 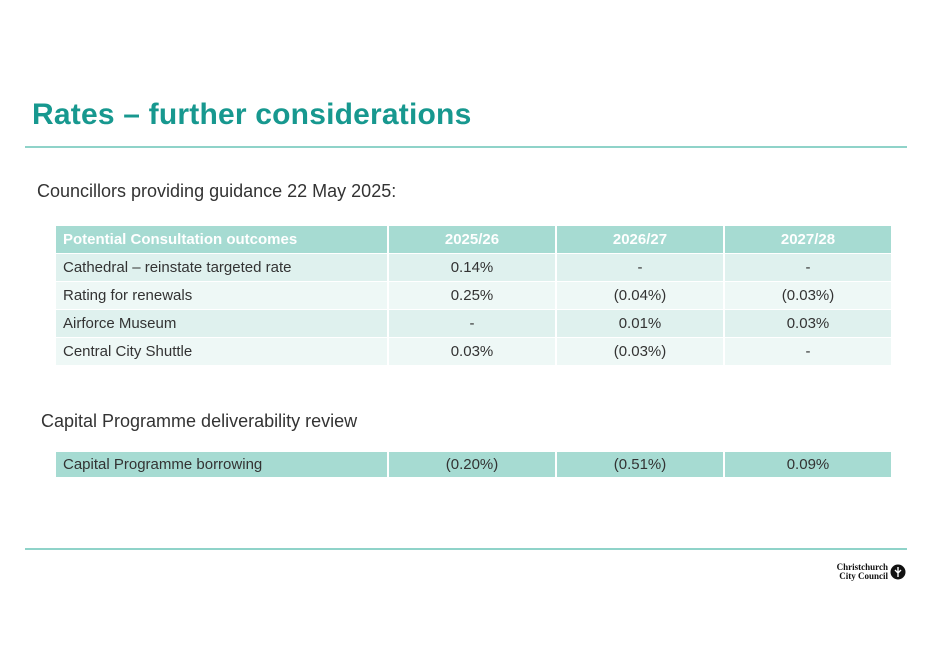 What do you see at coordinates (640, 239) in the screenshot?
I see `header-cell: 2026/27` at bounding box center [640, 239].